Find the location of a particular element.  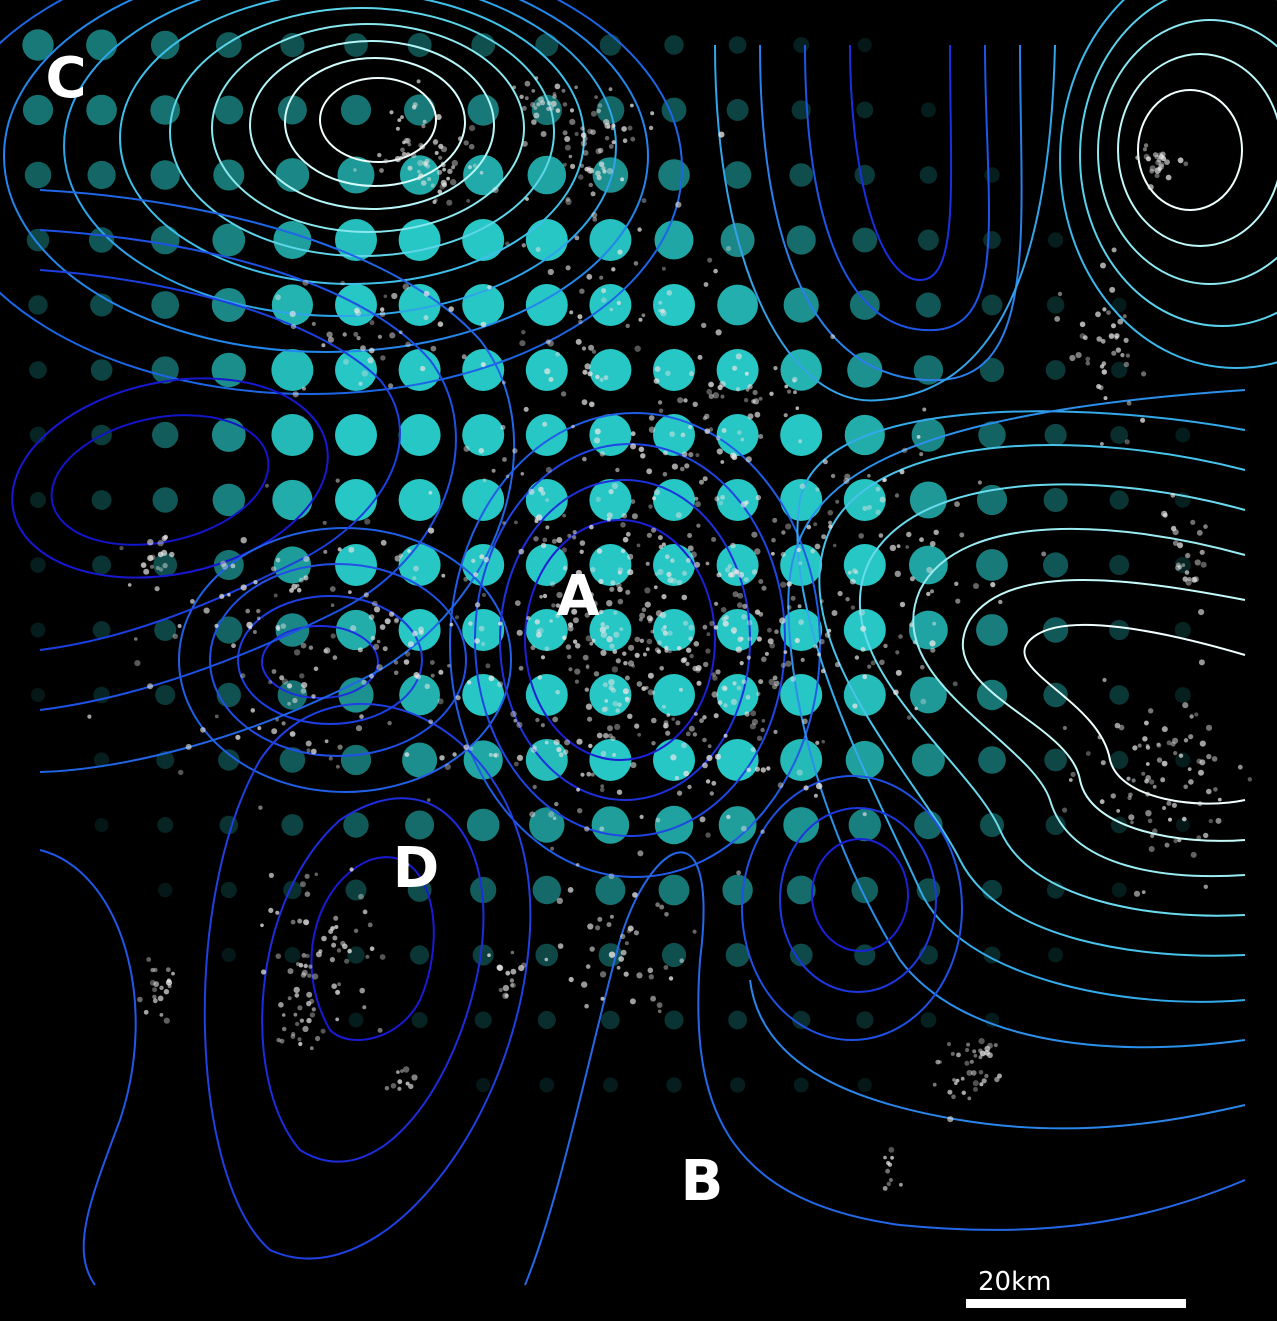

region-label-d: D is located at coordinates (416, 868).